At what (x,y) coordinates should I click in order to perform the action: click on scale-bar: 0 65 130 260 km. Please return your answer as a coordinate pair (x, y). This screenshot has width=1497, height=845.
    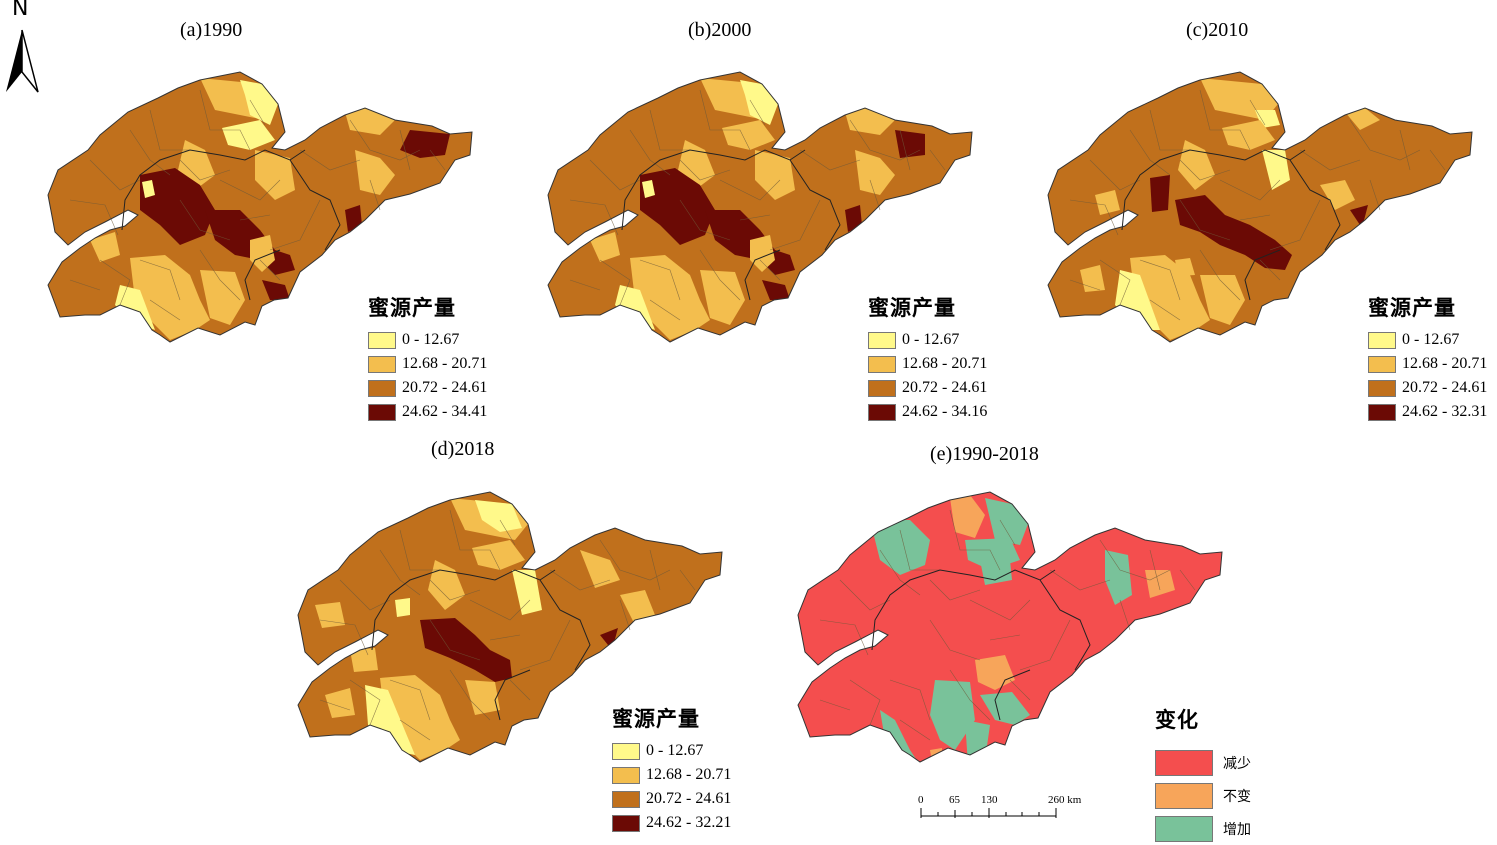
    Looking at the image, I should click on (1003, 809).